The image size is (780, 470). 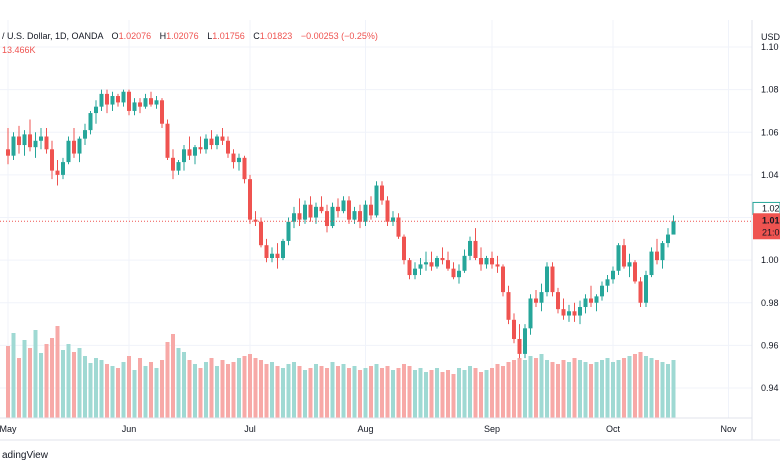 What do you see at coordinates (19, 50) in the screenshot?
I see `volume-value: 13.466K` at bounding box center [19, 50].